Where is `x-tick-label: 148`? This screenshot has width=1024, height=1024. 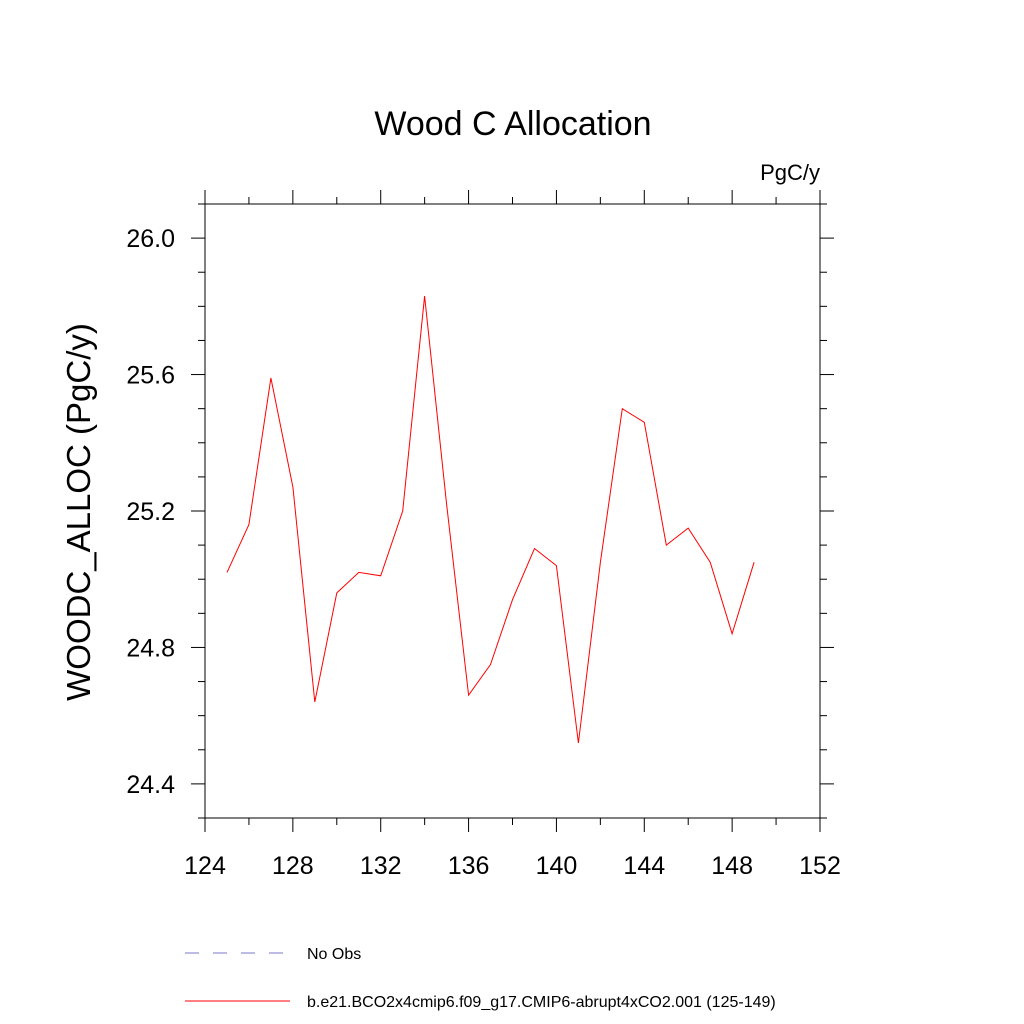 x-tick-label: 148 is located at coordinates (732, 866).